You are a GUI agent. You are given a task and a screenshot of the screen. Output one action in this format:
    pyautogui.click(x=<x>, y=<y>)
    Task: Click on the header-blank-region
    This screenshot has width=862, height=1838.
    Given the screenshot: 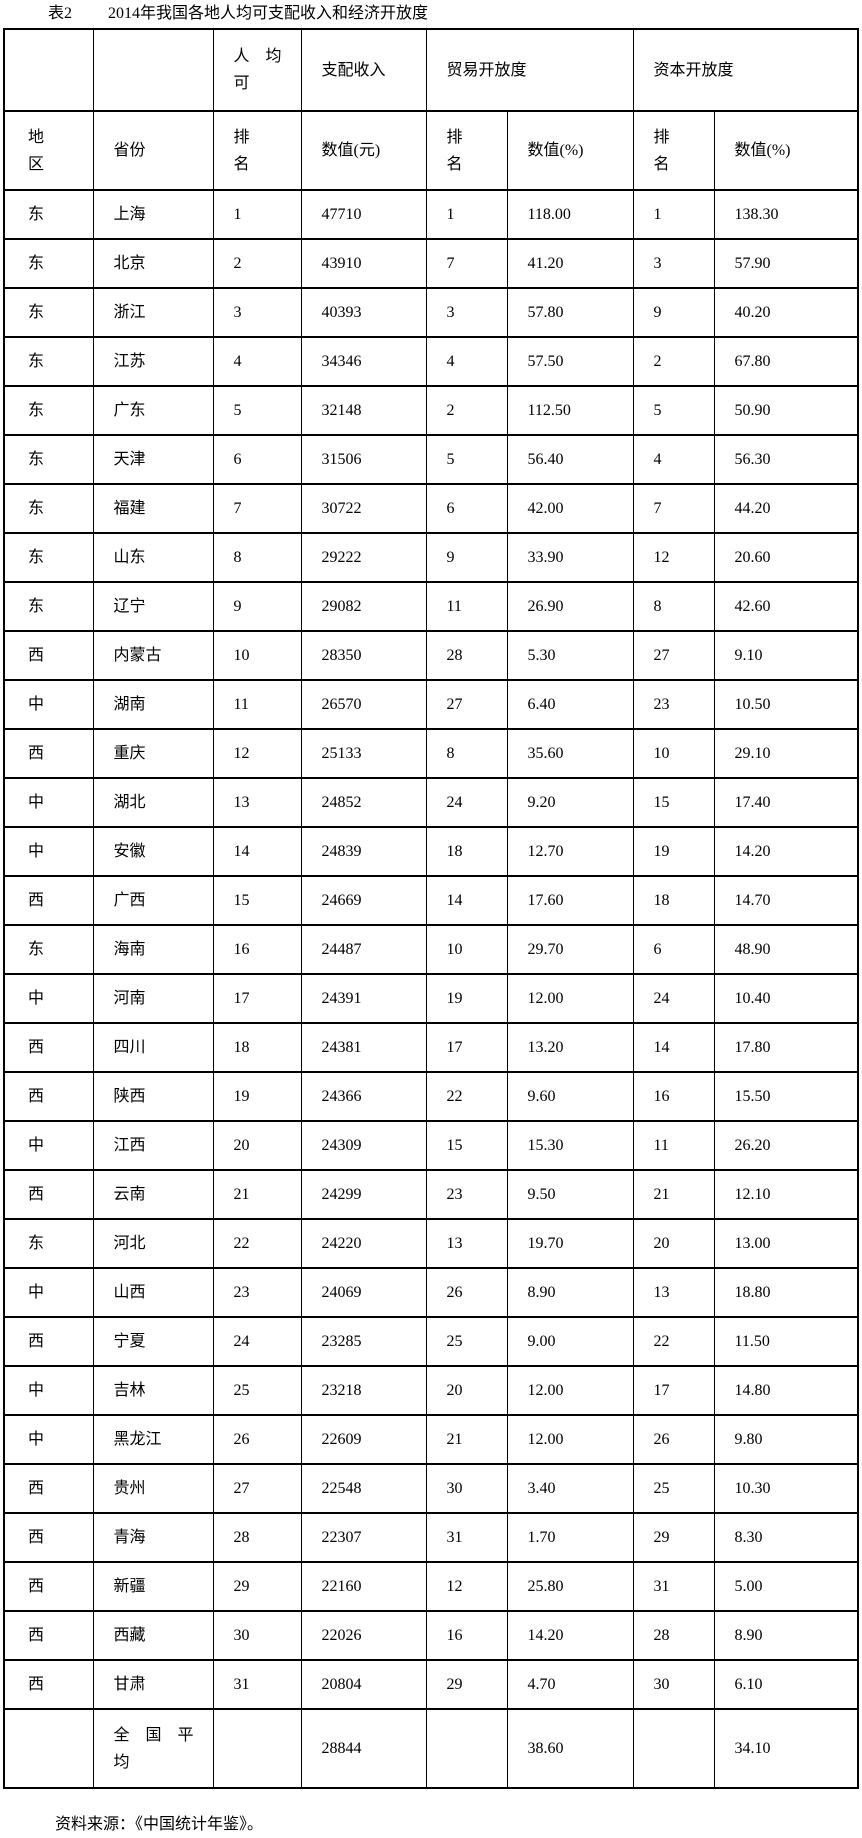 What is the action you would take?
    pyautogui.click(x=48, y=70)
    